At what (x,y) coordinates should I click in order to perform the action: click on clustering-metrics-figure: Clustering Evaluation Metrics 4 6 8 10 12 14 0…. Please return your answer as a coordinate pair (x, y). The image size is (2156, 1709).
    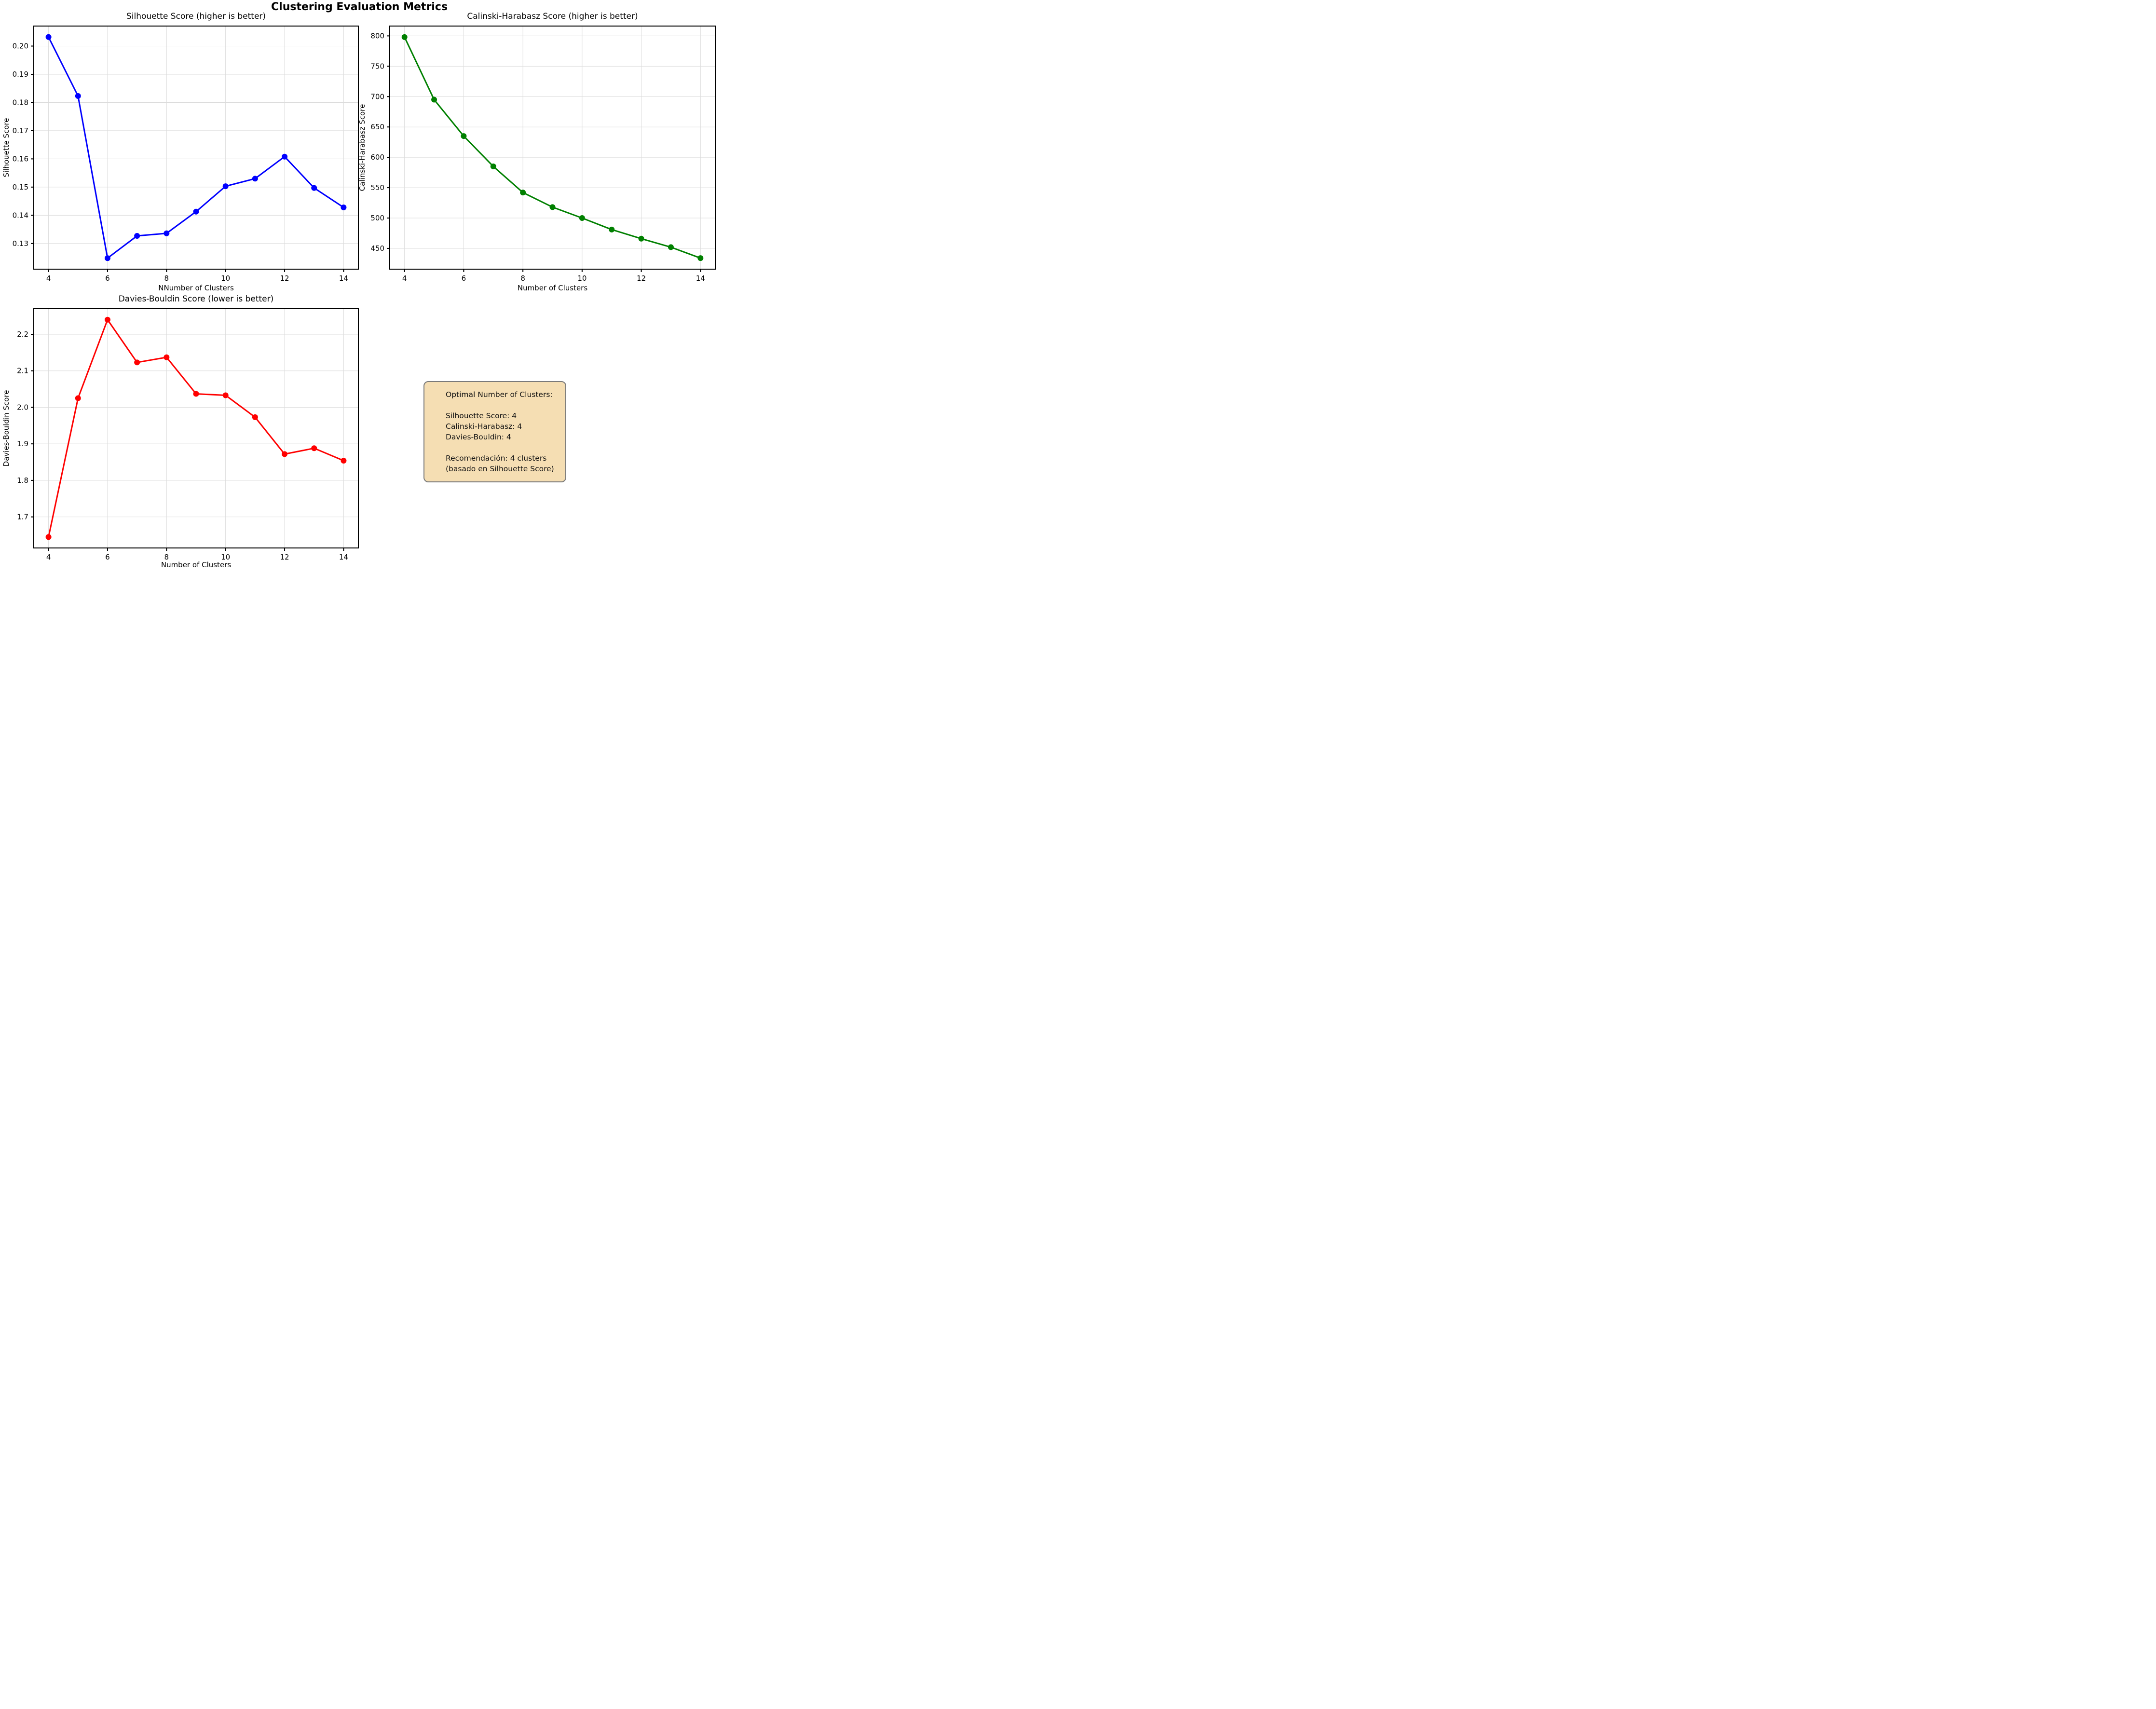
    Looking at the image, I should click on (359, 285).